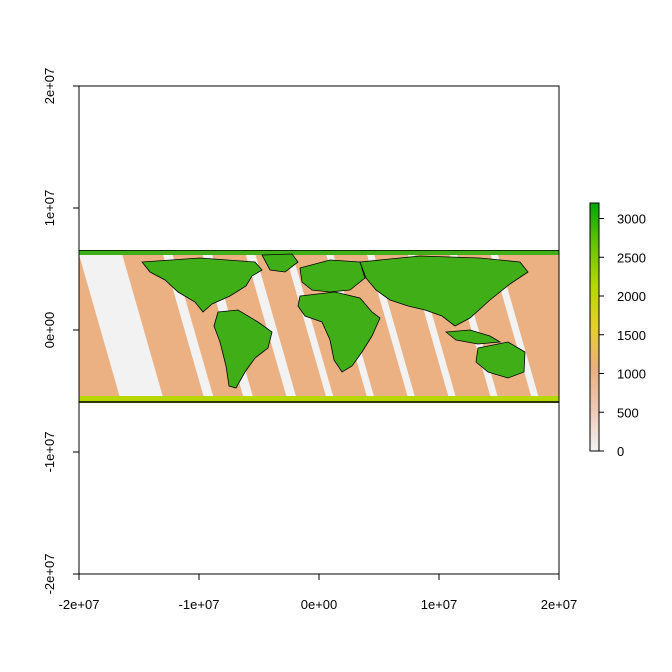 The height and width of the screenshot is (672, 672). Describe the element at coordinates (444, 291) in the screenshot. I see `asia-land` at that location.